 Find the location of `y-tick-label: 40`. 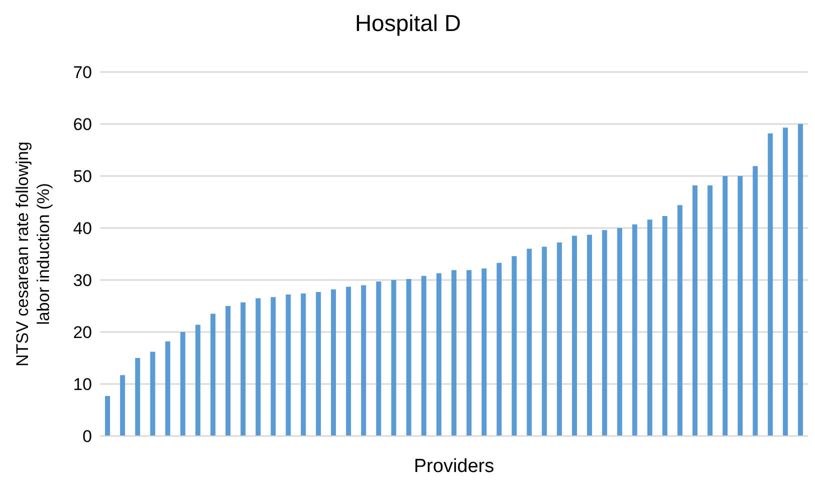

y-tick-label: 40 is located at coordinates (82, 228).